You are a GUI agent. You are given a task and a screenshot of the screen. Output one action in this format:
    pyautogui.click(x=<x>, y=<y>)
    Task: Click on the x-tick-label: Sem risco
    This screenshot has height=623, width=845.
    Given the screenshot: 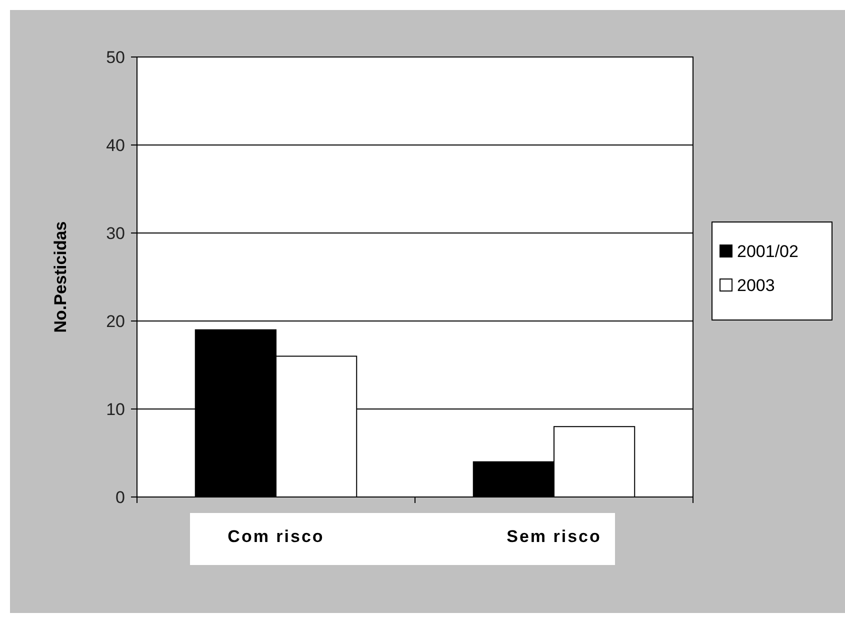 What is the action you would take?
    pyautogui.click(x=554, y=536)
    